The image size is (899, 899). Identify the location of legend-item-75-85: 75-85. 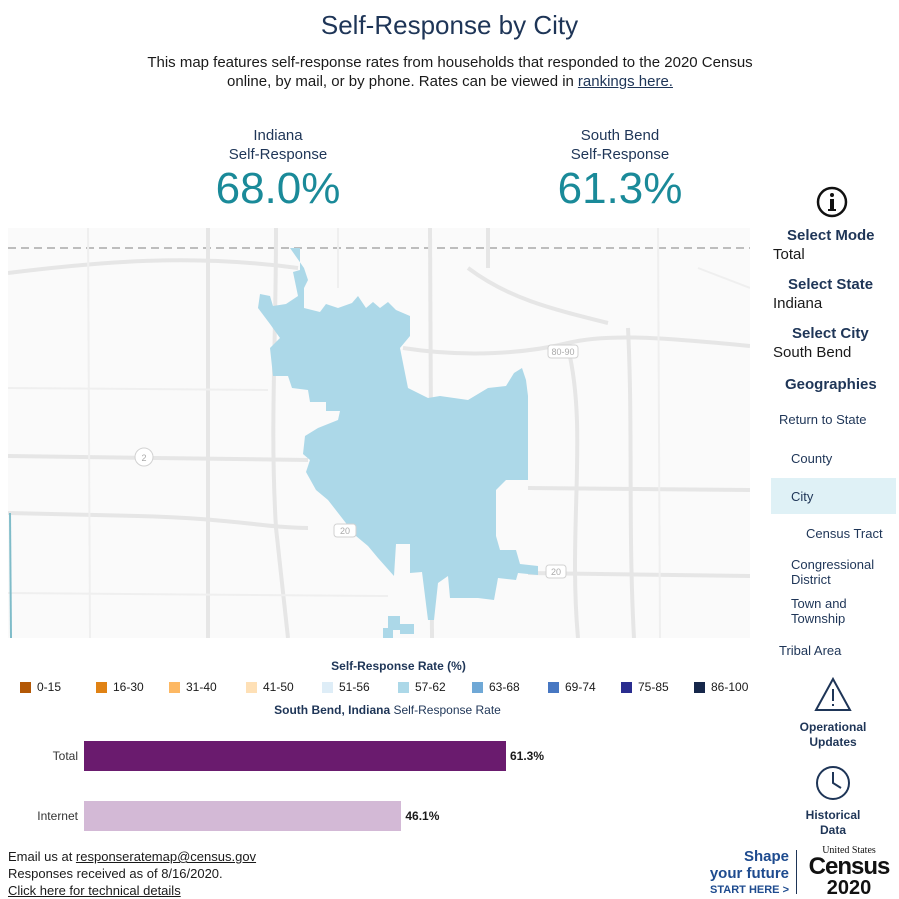
(645, 687).